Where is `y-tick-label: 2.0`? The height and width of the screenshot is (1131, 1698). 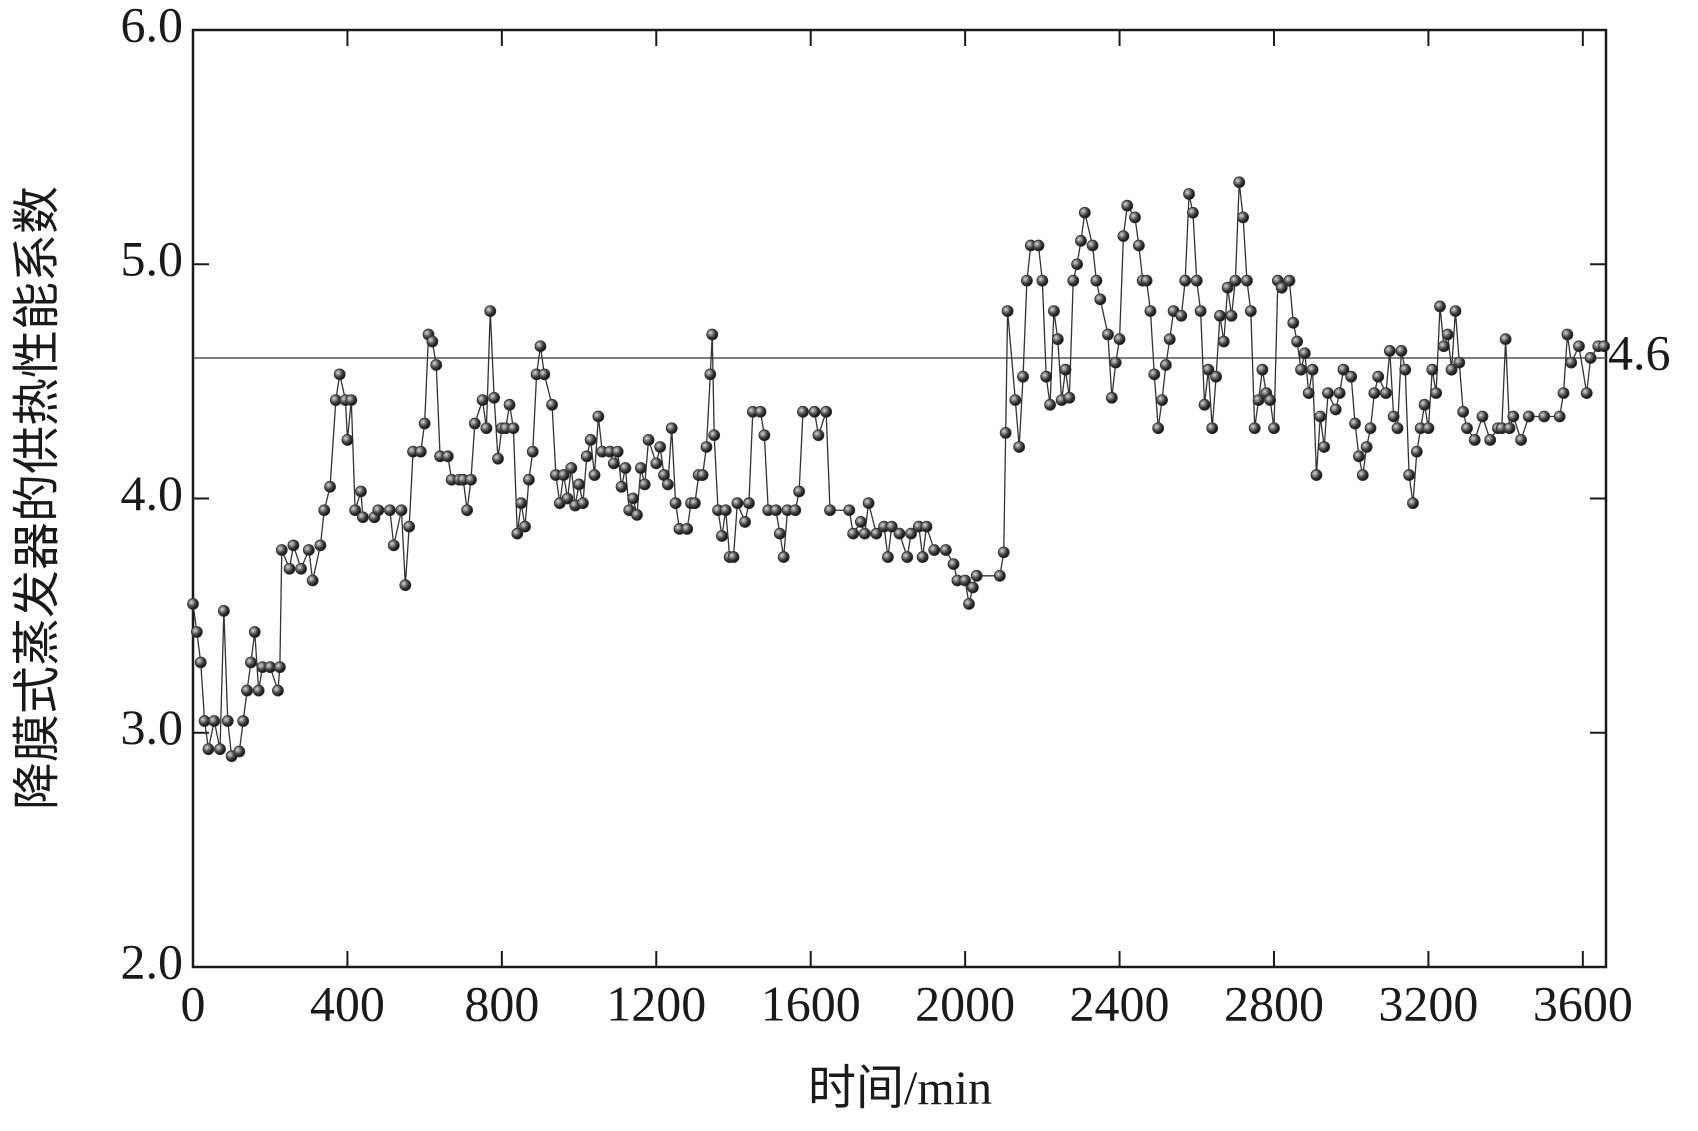
y-tick-label: 2.0 is located at coordinates (152, 961).